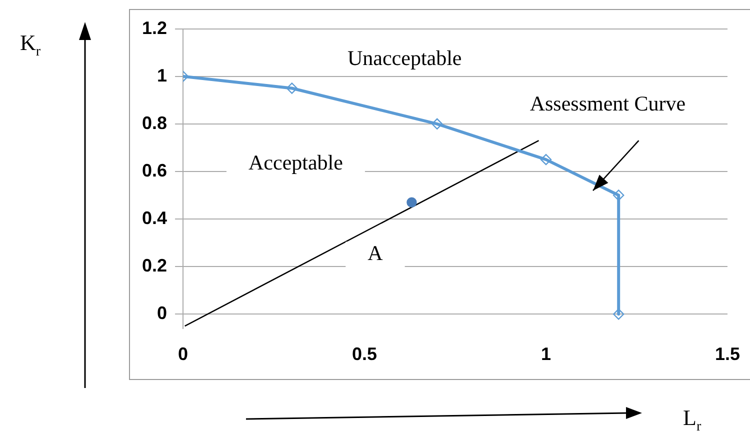  I want to click on annotation: Acceptable, so click(295, 162).